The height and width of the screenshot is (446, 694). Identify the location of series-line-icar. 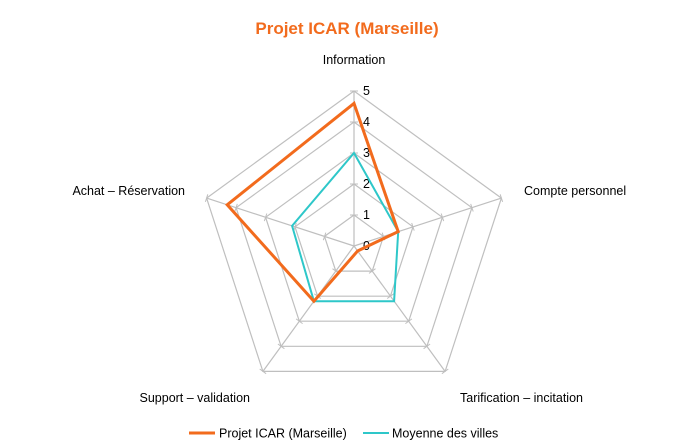
(313, 202).